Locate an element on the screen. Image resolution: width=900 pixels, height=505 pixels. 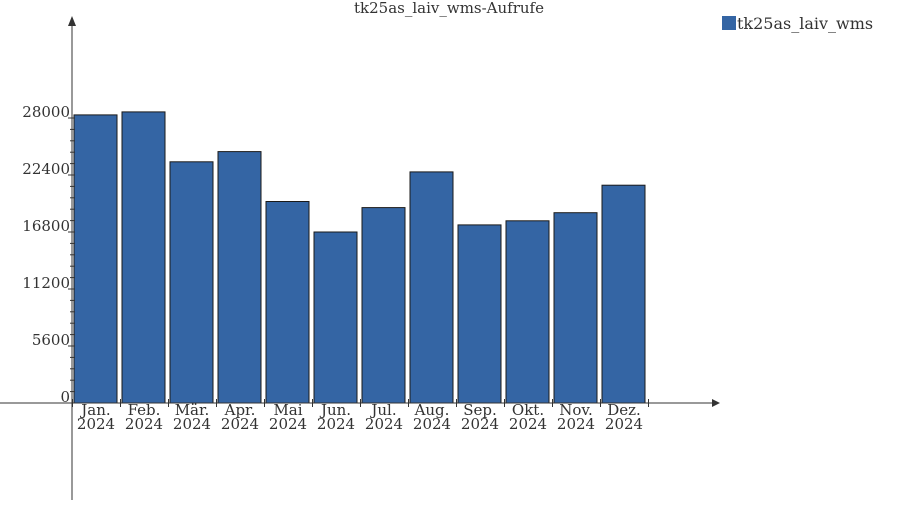
y-tick-label: 11200 is located at coordinates (46, 283).